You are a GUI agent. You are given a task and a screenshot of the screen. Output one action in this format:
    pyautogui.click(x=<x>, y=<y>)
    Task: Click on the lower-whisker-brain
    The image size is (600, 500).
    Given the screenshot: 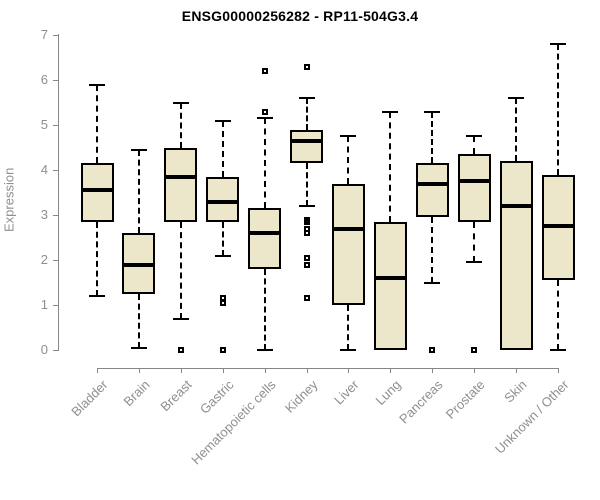 What is the action you would take?
    pyautogui.click(x=138, y=320)
    